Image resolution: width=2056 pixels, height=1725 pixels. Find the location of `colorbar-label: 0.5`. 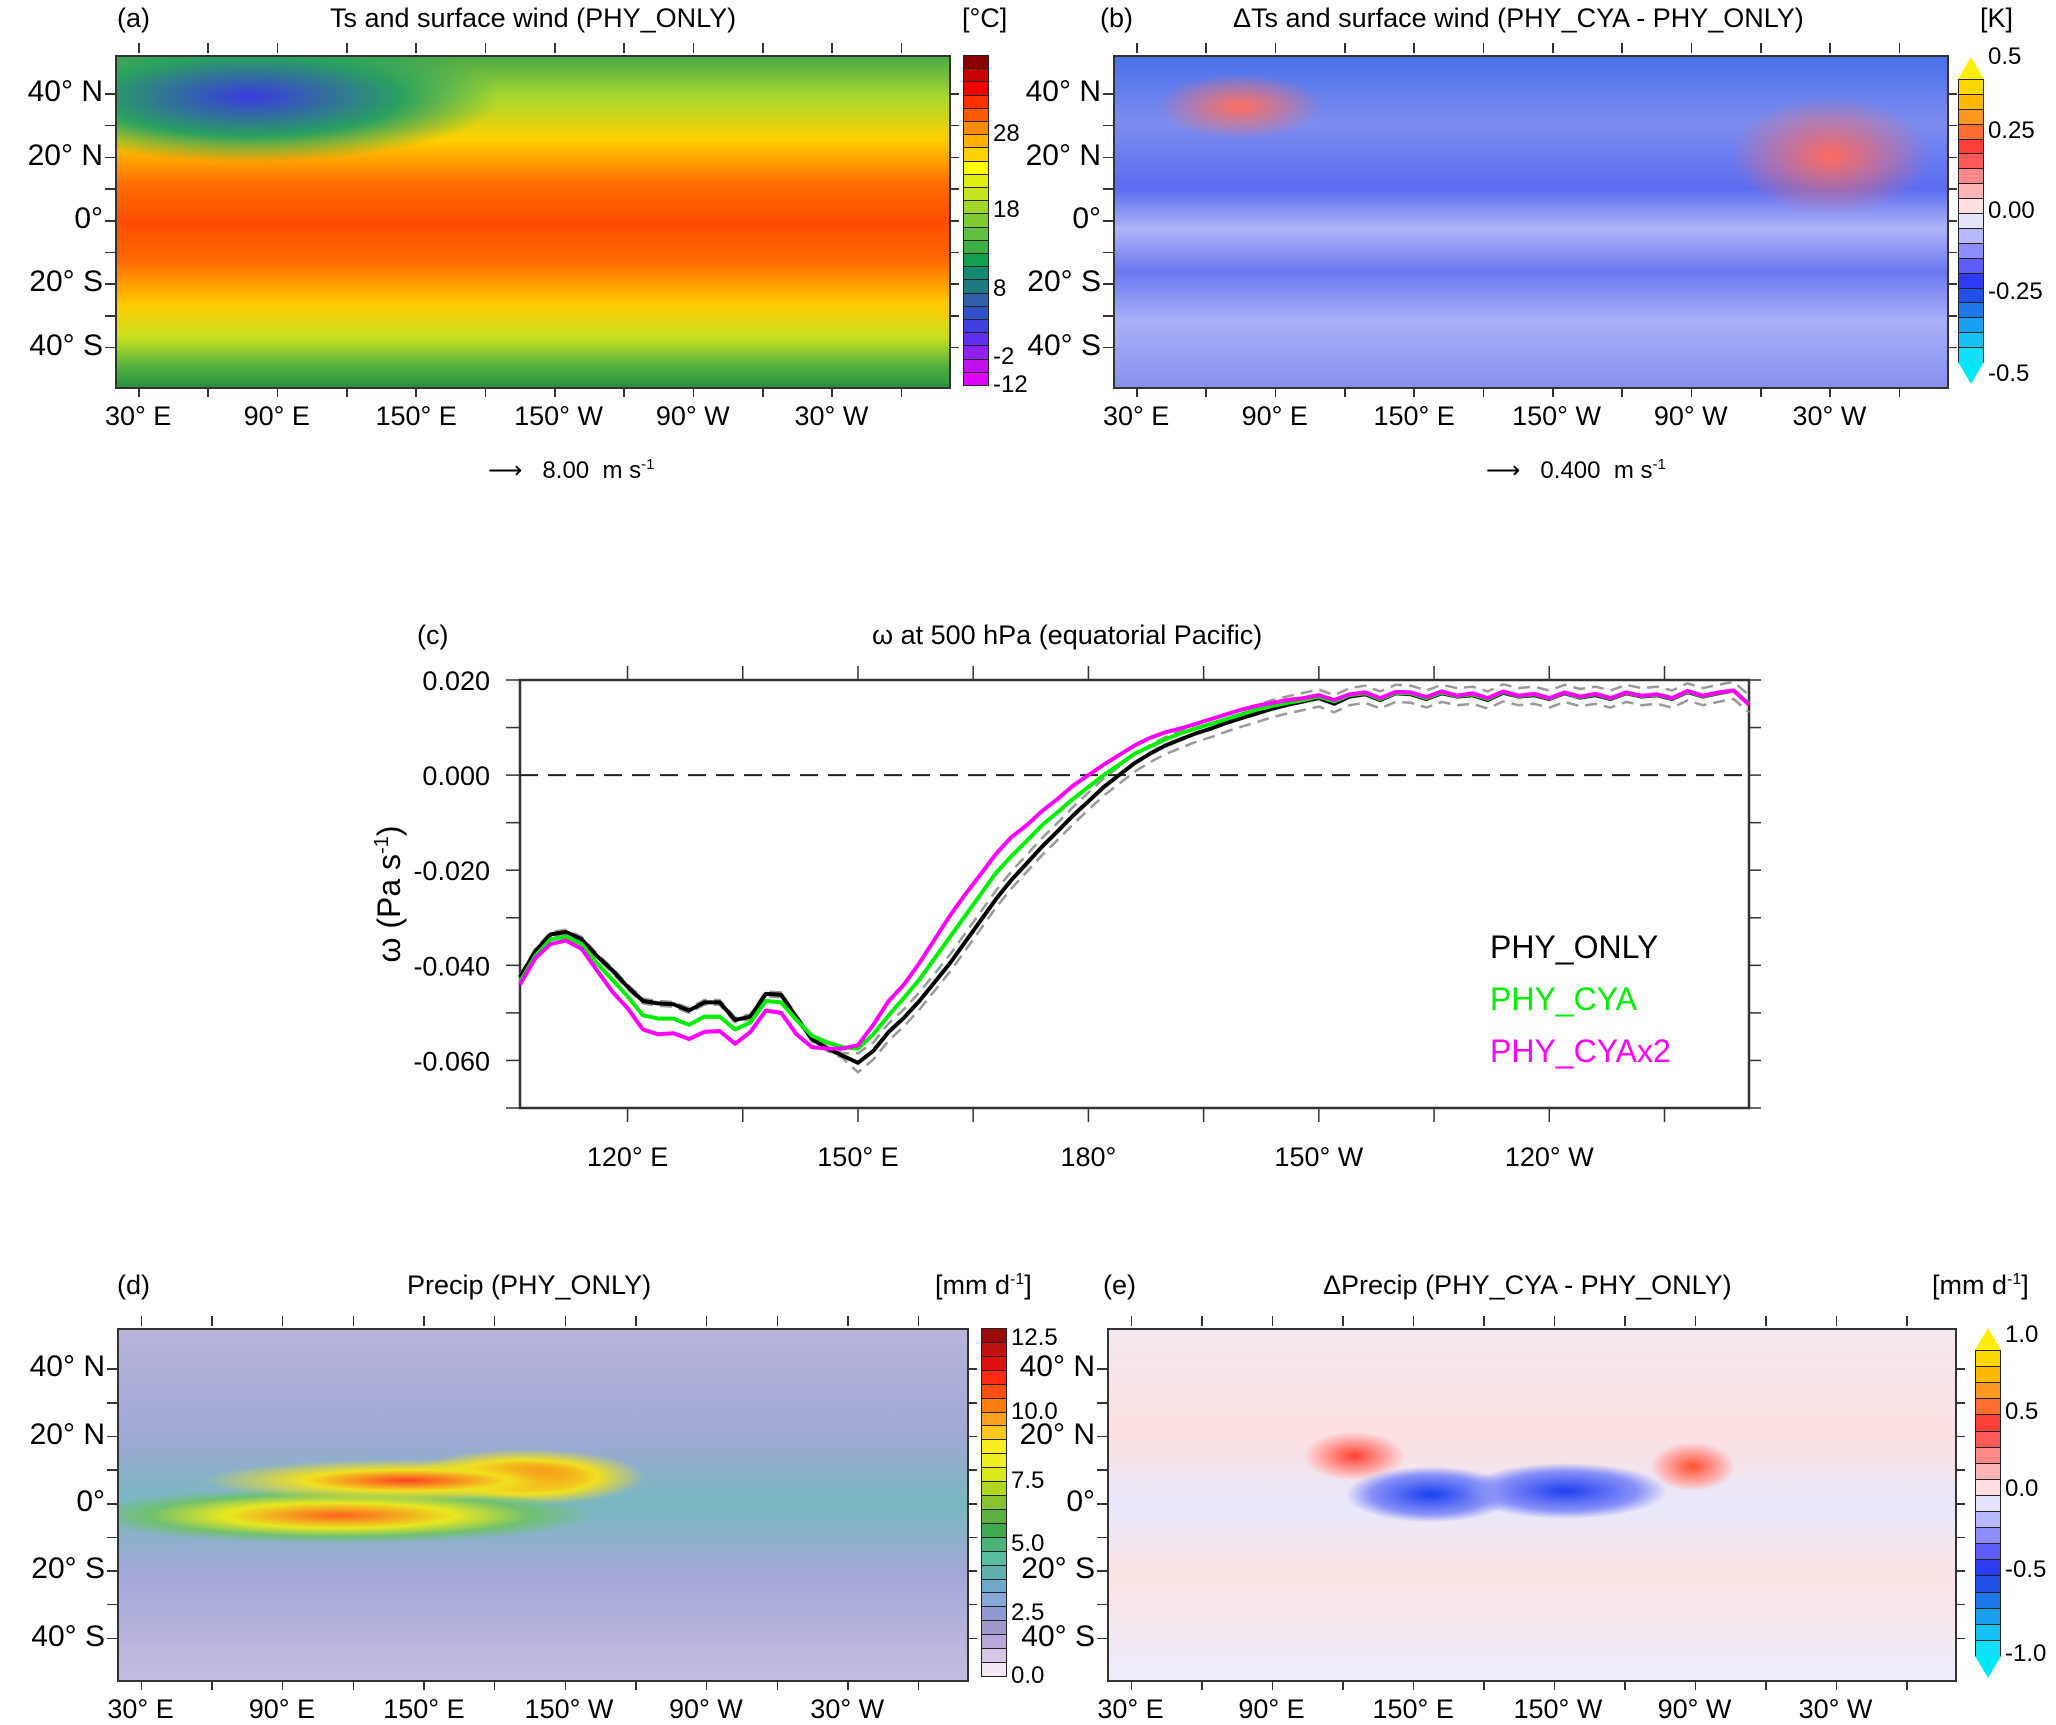

colorbar-label: 0.5 is located at coordinates (2005, 56).